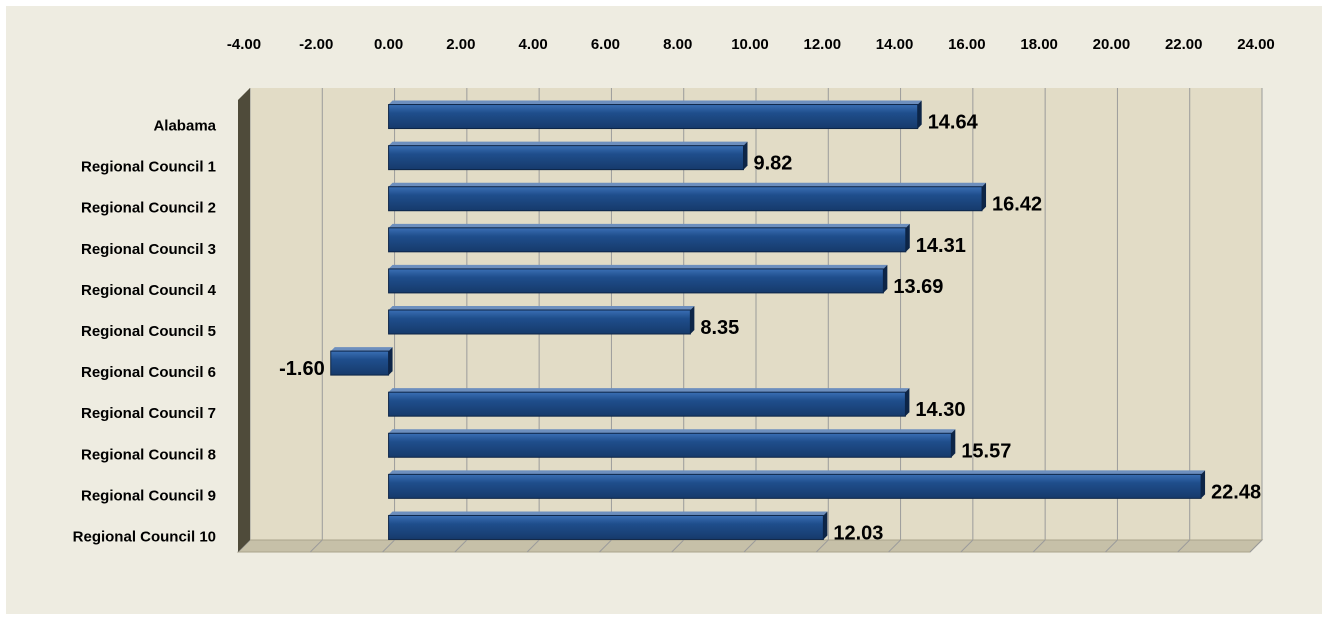  What do you see at coordinates (1039, 44) in the screenshot?
I see `x-tick-label: 18.00` at bounding box center [1039, 44].